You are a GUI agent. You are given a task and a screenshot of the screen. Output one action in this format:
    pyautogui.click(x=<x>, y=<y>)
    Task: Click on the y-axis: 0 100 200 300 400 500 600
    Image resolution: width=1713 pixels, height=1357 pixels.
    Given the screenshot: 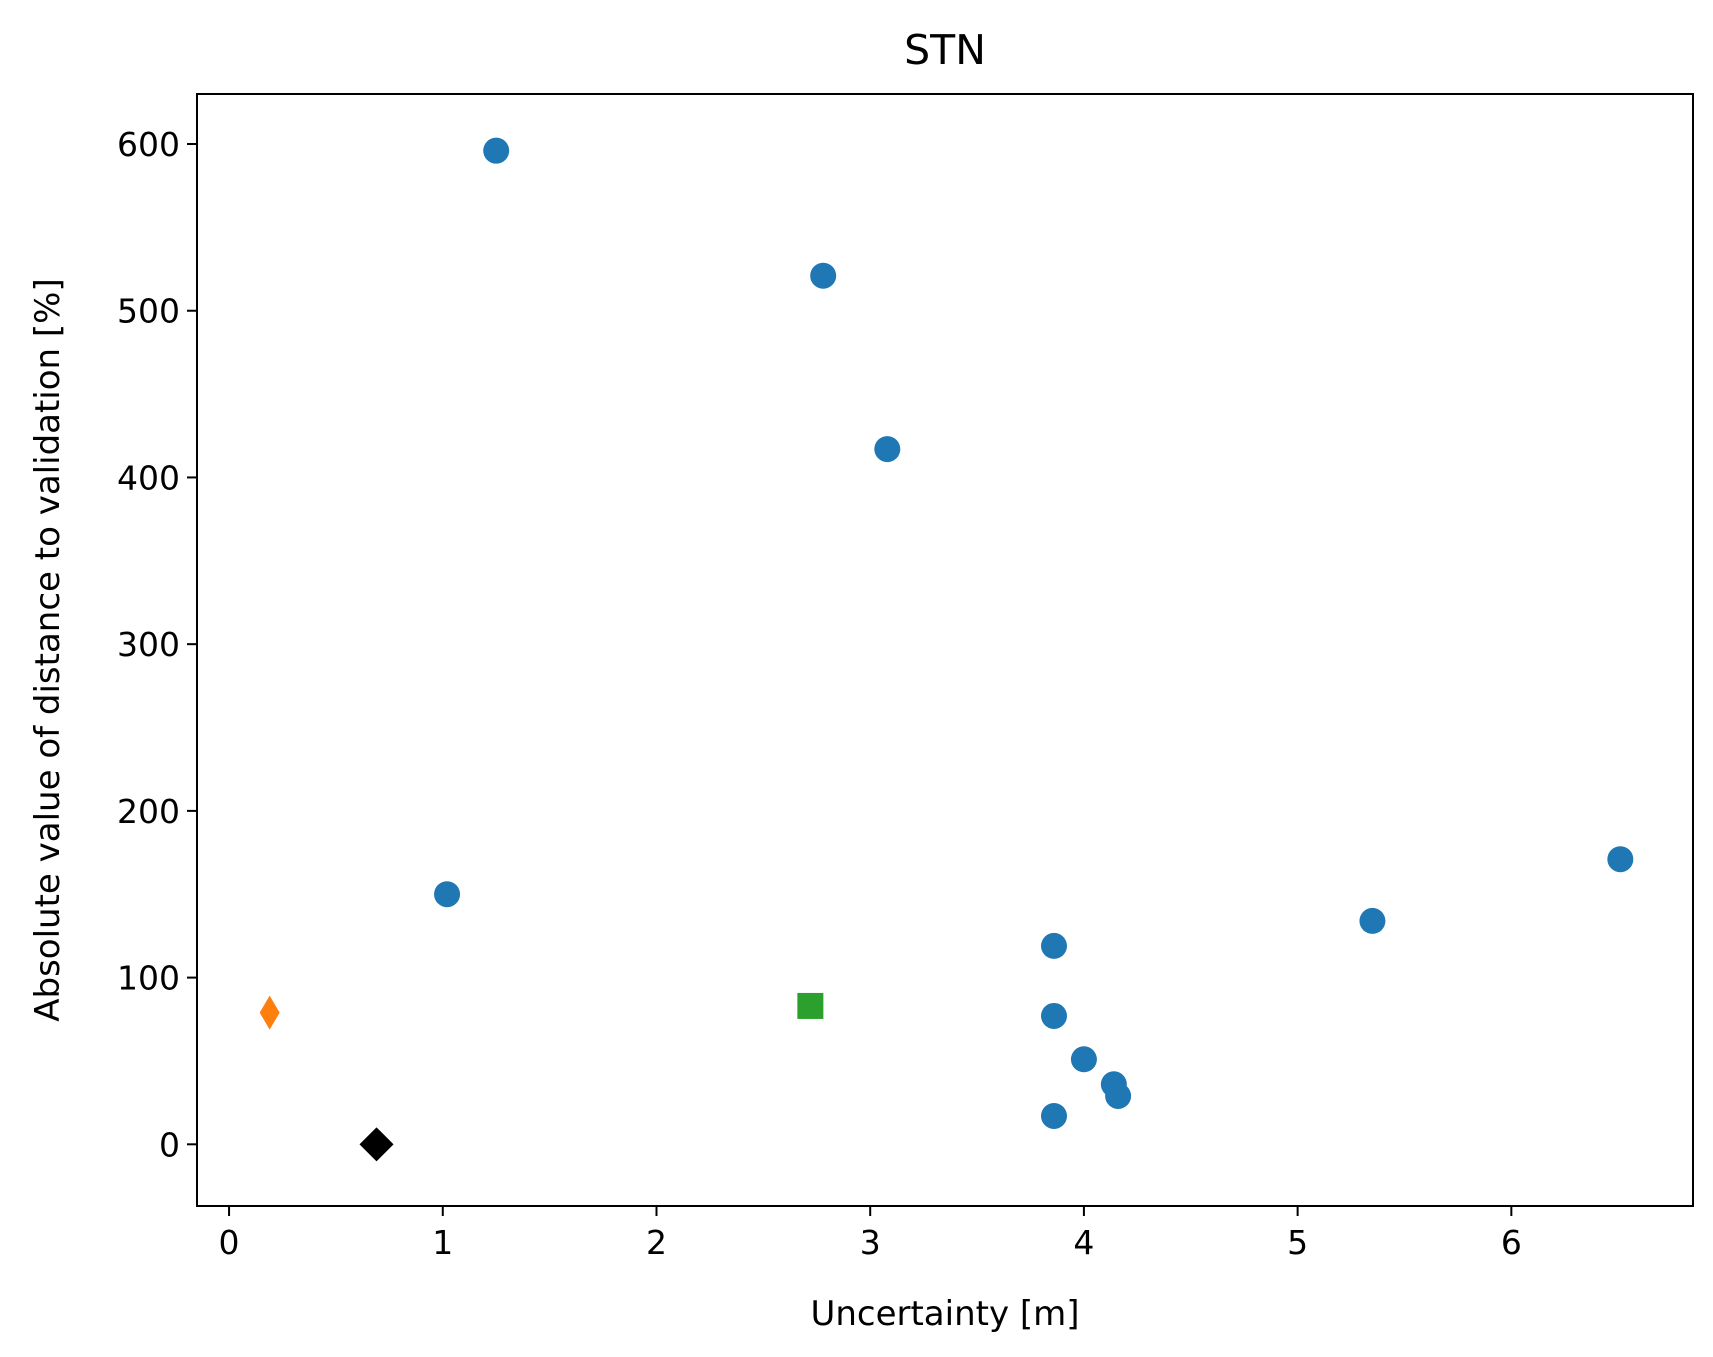 What is the action you would take?
    pyautogui.click(x=157, y=644)
    